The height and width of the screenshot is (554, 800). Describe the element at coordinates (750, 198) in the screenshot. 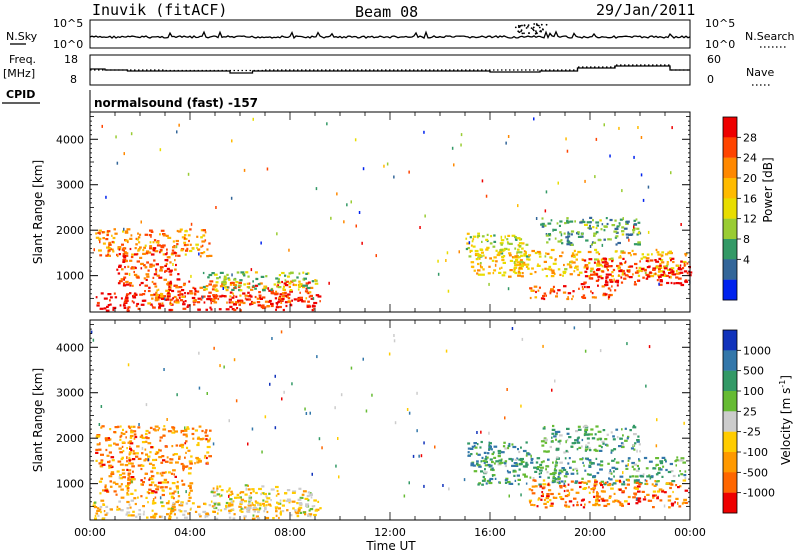

I see `colorbar-tick: 16` at that location.